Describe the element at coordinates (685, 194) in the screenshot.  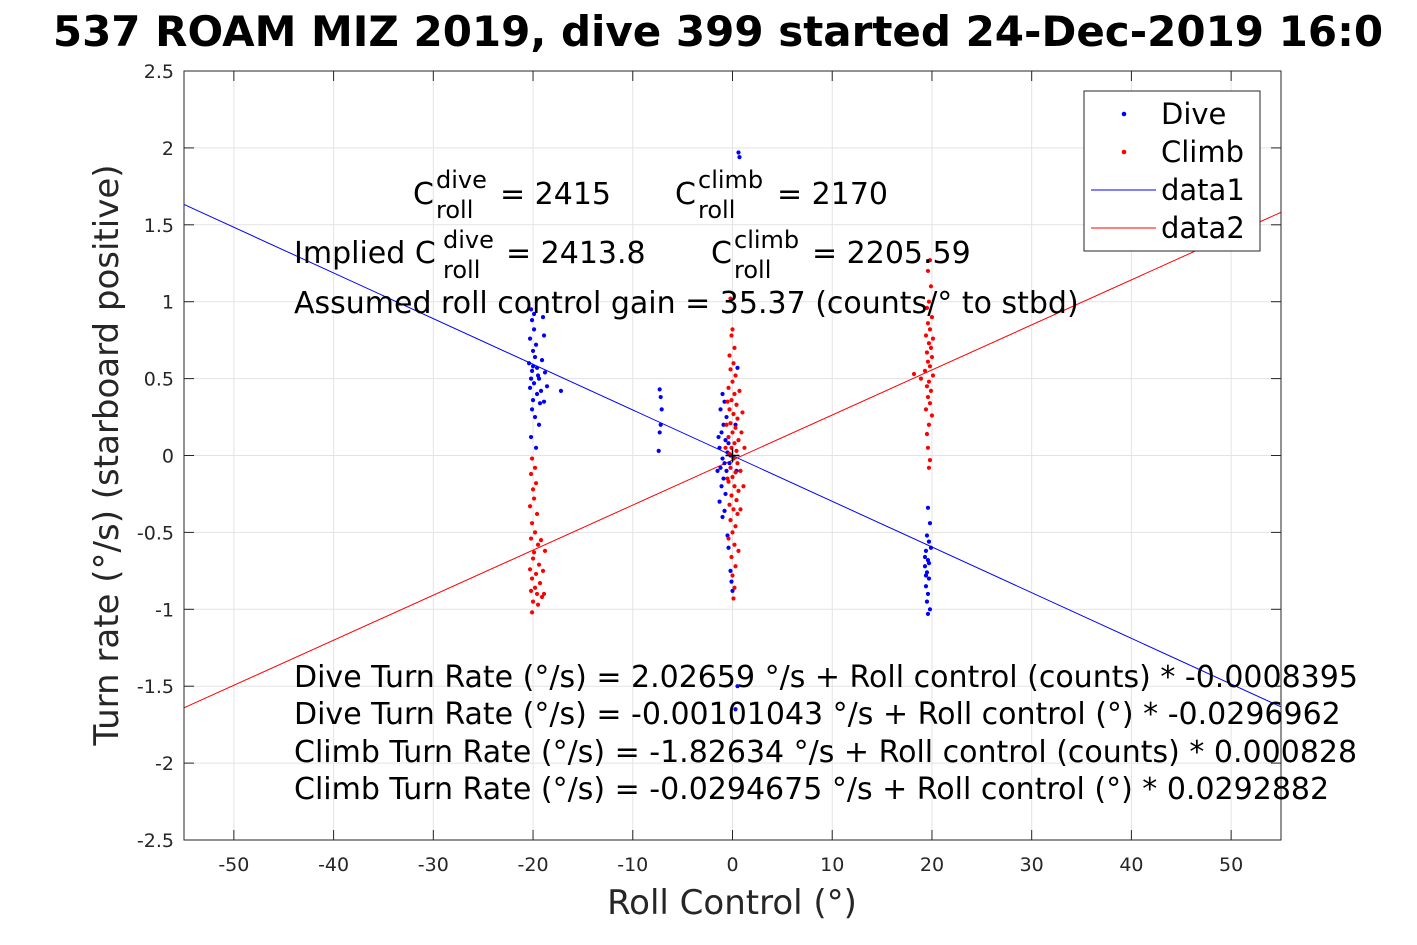
I see `c-climb-prefix: C` at that location.